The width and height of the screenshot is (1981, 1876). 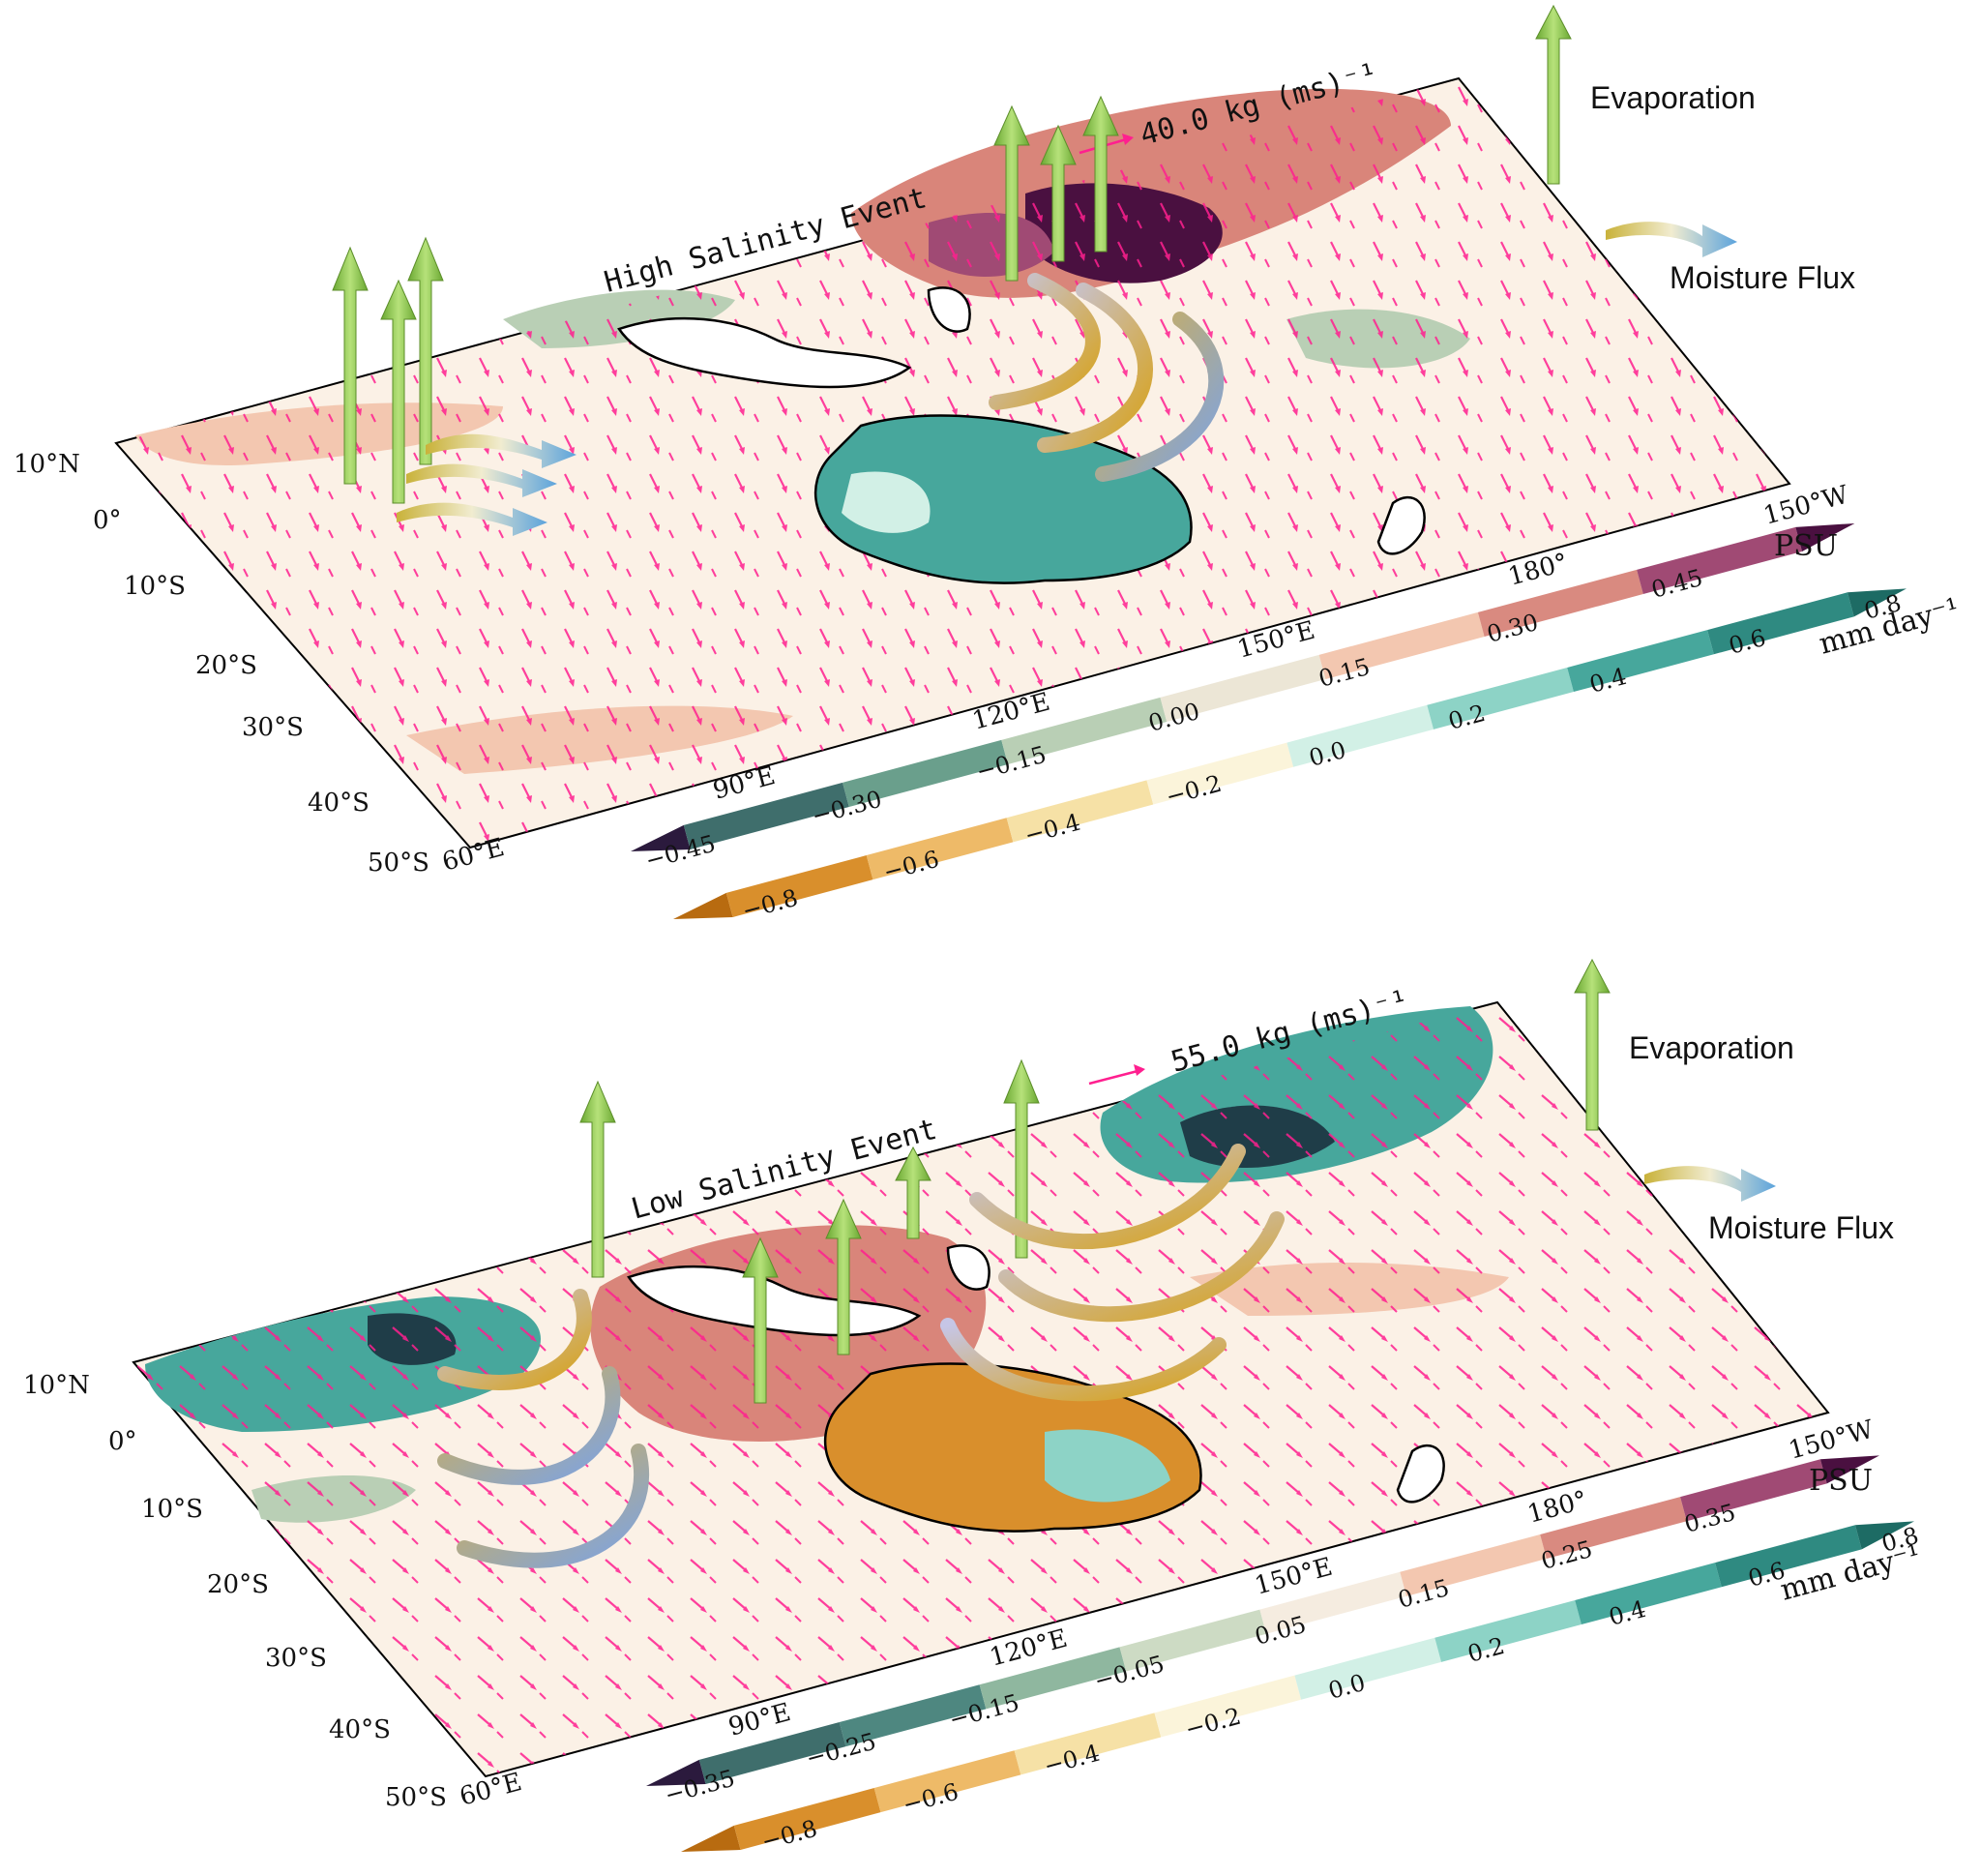 What do you see at coordinates (1003, 499) in the screenshot?
I see `land-australia-top` at bounding box center [1003, 499].